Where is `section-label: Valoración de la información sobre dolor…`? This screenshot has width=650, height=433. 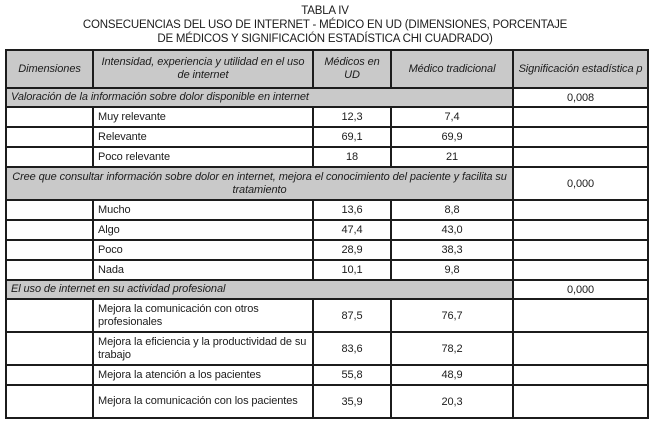 section-label: Valoración de la información sobre dolor… is located at coordinates (259, 97).